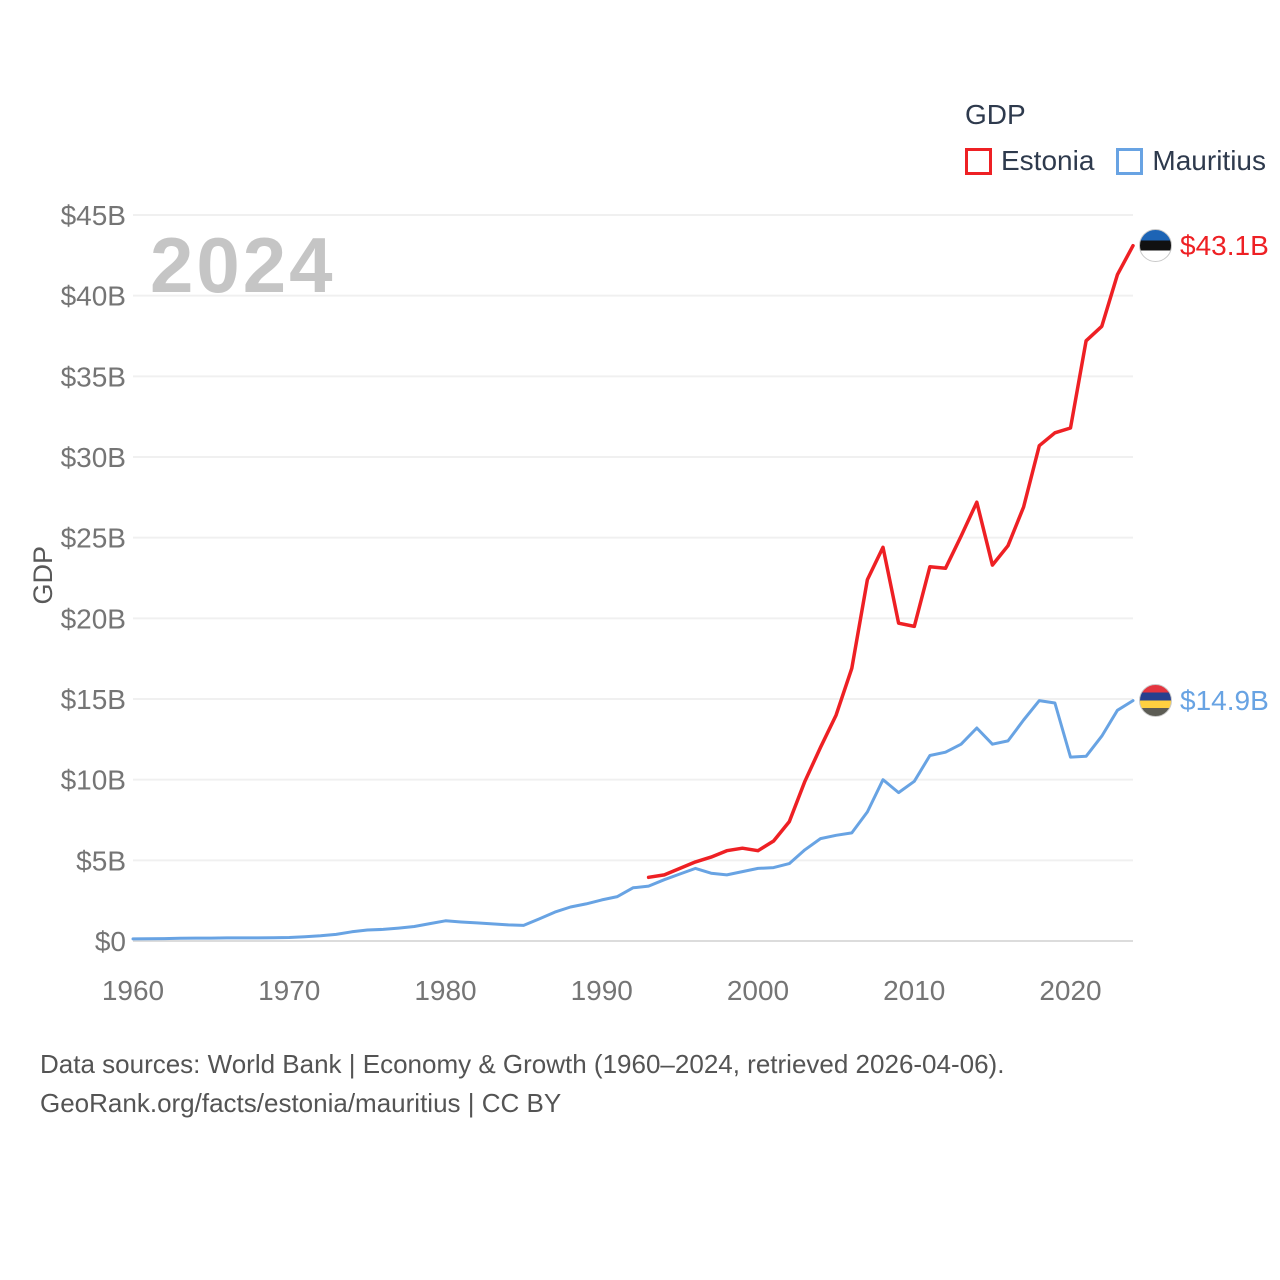  What do you see at coordinates (101, 860) in the screenshot?
I see `y-tick-label: $5B` at bounding box center [101, 860].